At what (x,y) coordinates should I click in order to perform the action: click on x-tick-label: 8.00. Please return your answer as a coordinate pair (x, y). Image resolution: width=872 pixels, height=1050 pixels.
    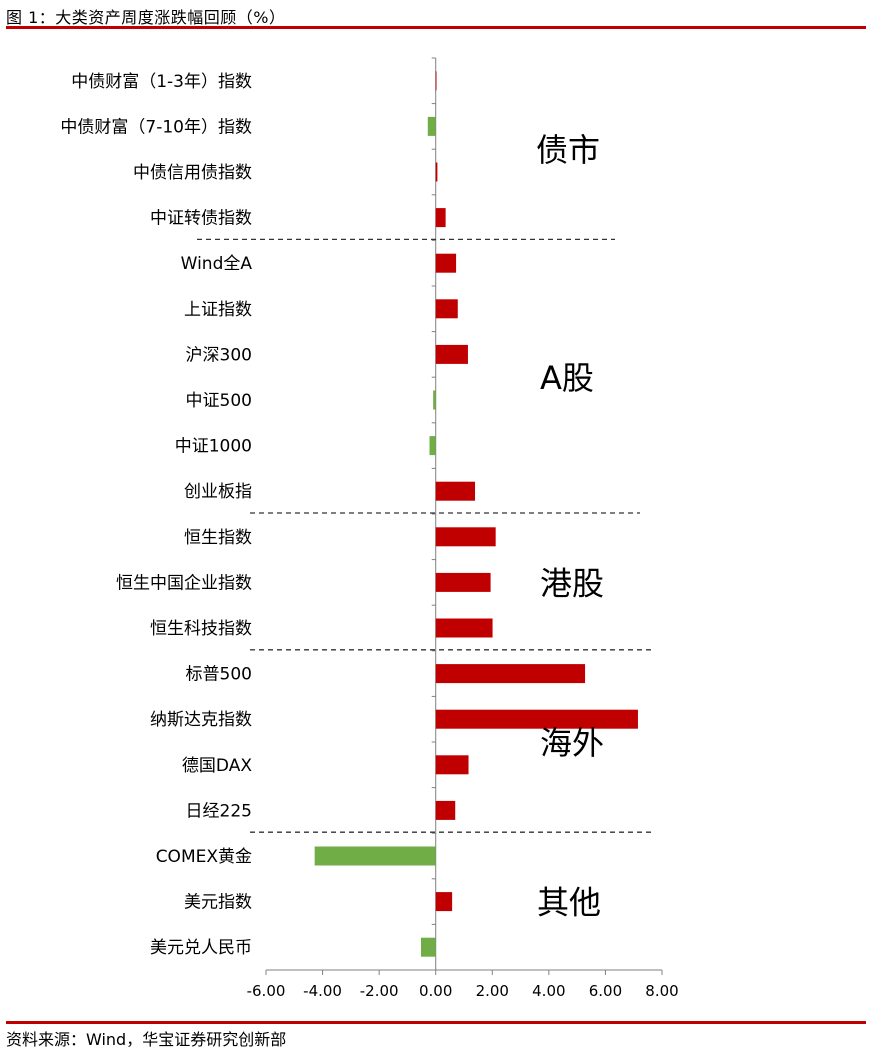
    Looking at the image, I should click on (661, 991).